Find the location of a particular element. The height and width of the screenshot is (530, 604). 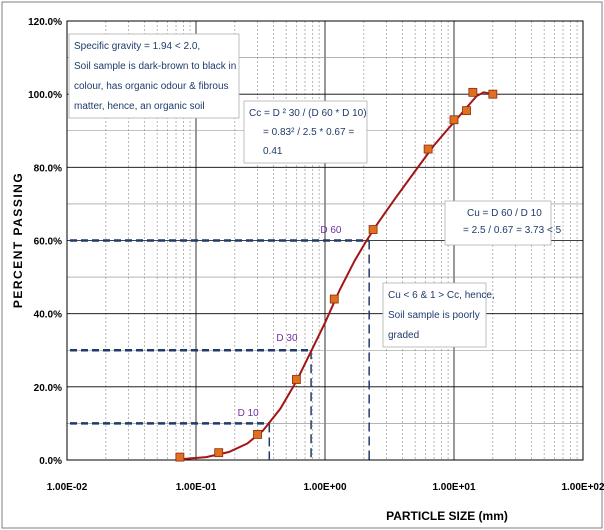

annotation-line: 0.41 is located at coordinates (273, 151).